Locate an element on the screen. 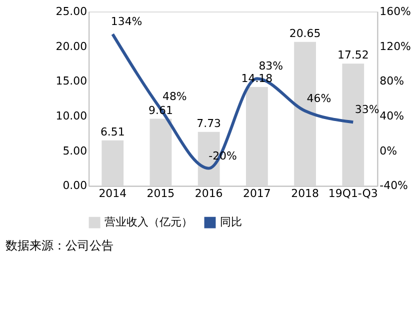 The image size is (416, 321). x-tick-label: 2018 is located at coordinates (305, 193).